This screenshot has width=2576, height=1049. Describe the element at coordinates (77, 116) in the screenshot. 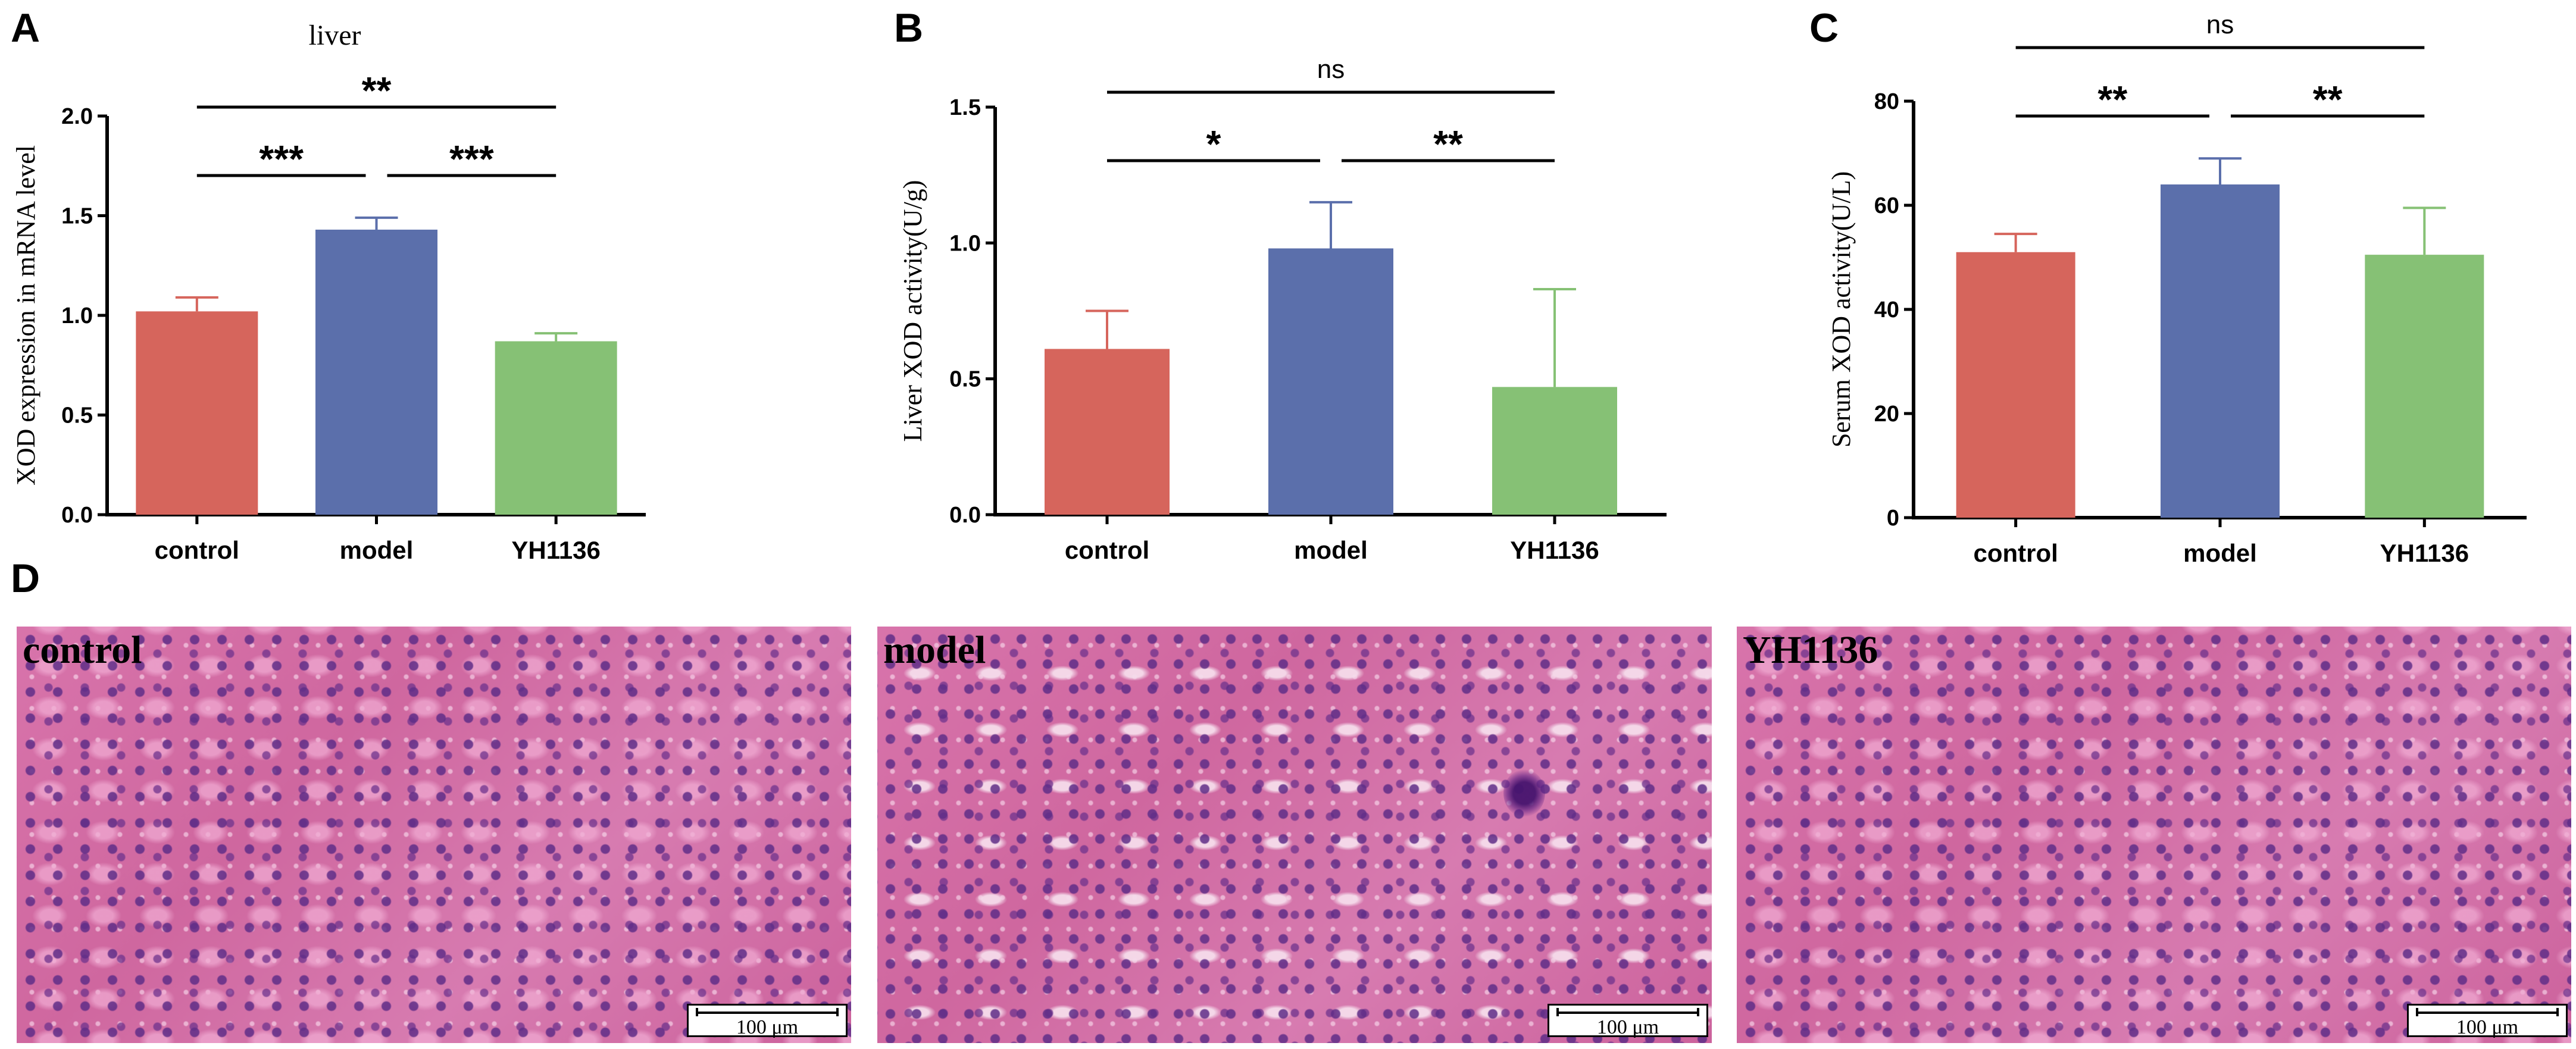

I see `y-tick-label: 2.0` at that location.